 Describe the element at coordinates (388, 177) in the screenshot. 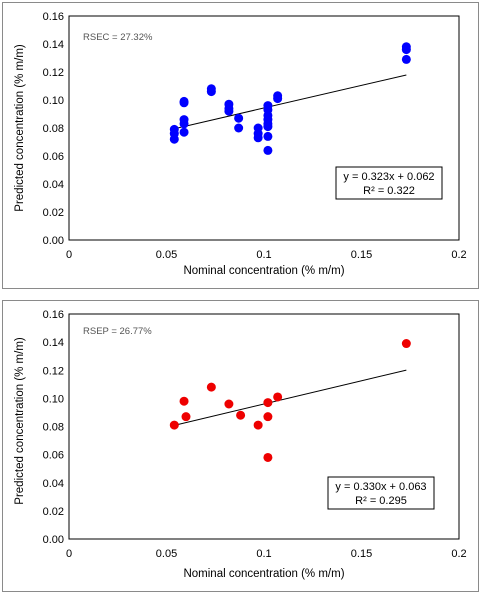

I see `regression-equation: y = 0.323x + 0.062` at that location.